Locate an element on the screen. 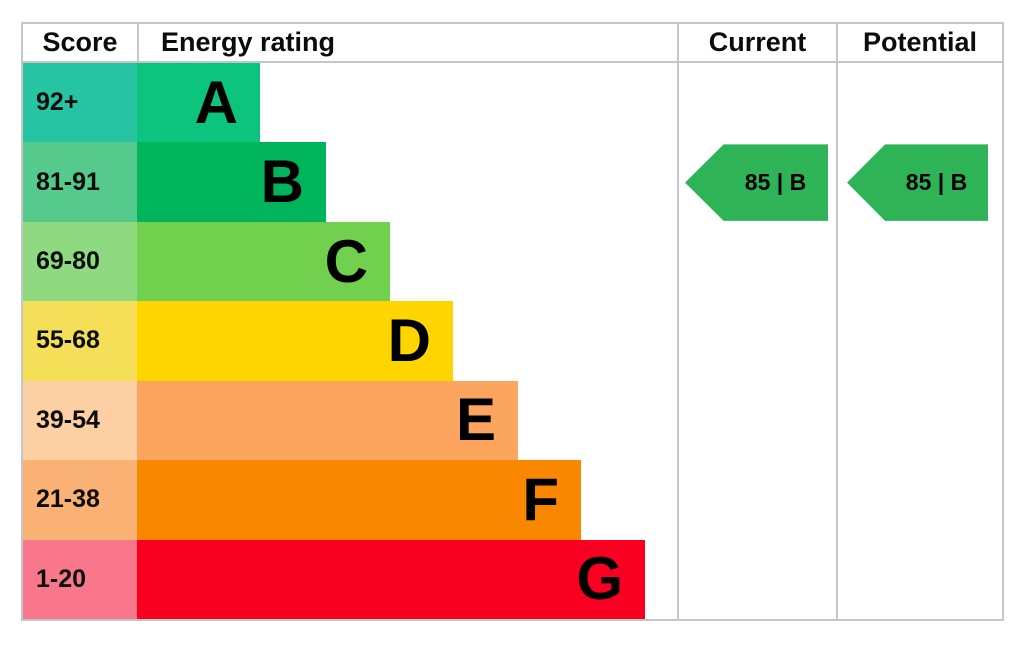 The width and height of the screenshot is (1024, 647). band-row-e: 39-54 E is located at coordinates (512, 420).